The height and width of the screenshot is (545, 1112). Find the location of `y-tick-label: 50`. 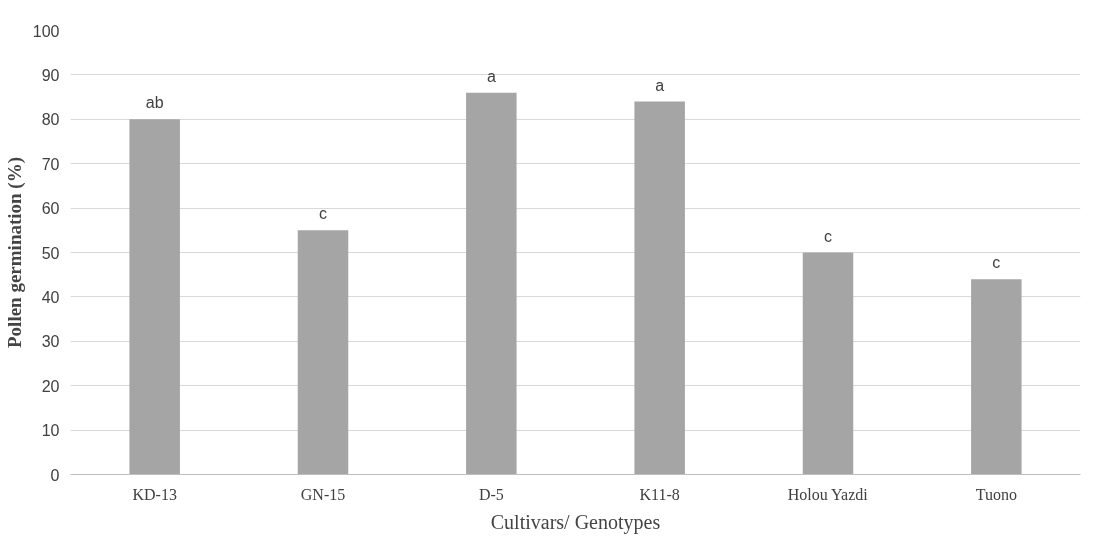

y-tick-label: 50 is located at coordinates (50, 253).